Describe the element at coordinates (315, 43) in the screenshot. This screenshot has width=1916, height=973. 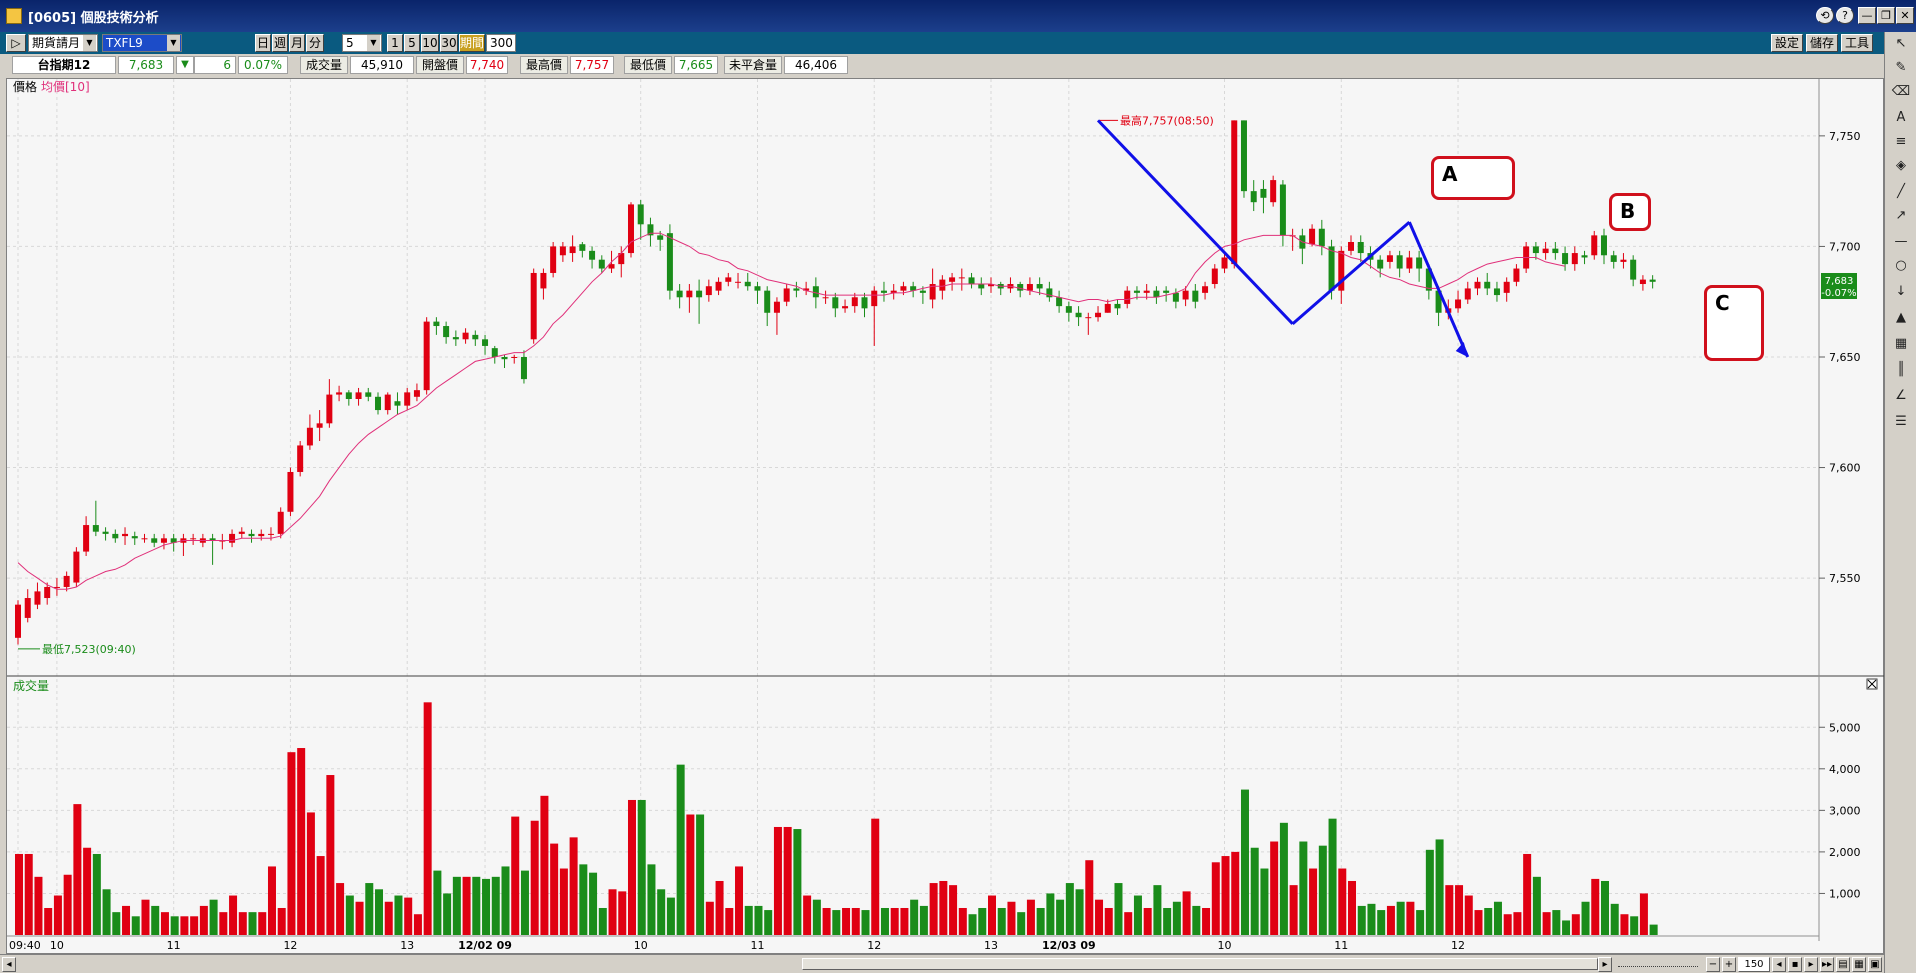
I see `period-minute-button: 分` at that location.